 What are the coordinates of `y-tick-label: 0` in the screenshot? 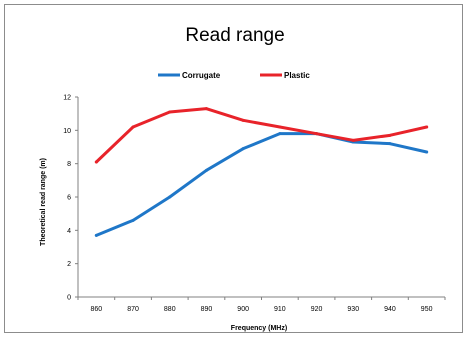 It's located at (69, 298).